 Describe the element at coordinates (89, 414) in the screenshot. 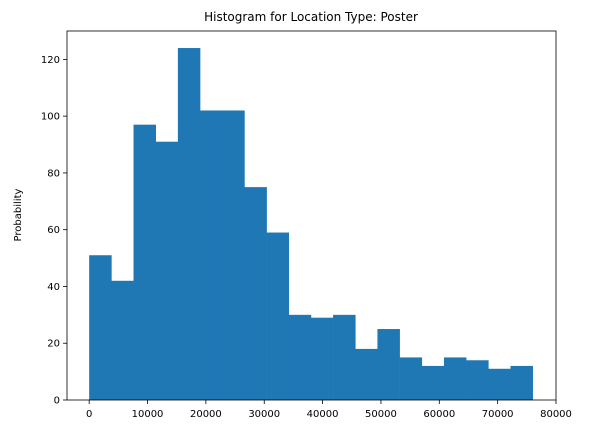

I see `x-tick-label: 0` at that location.